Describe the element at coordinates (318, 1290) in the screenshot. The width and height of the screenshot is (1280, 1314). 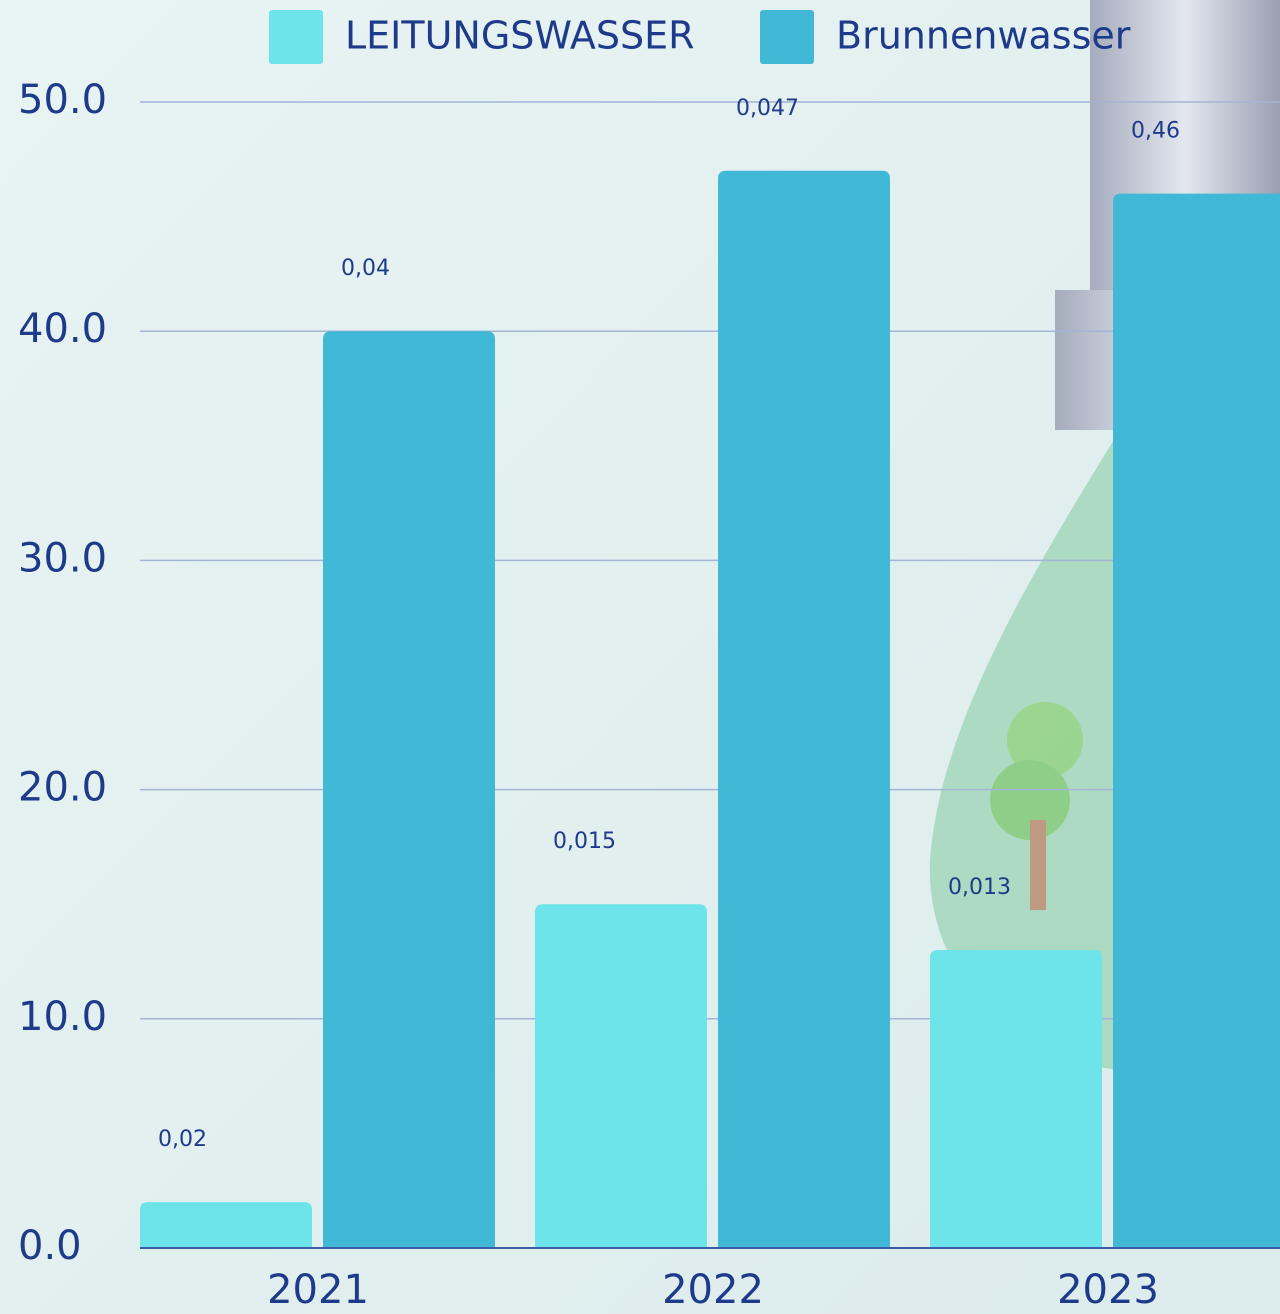
I see `x-tick-label: 2021` at that location.